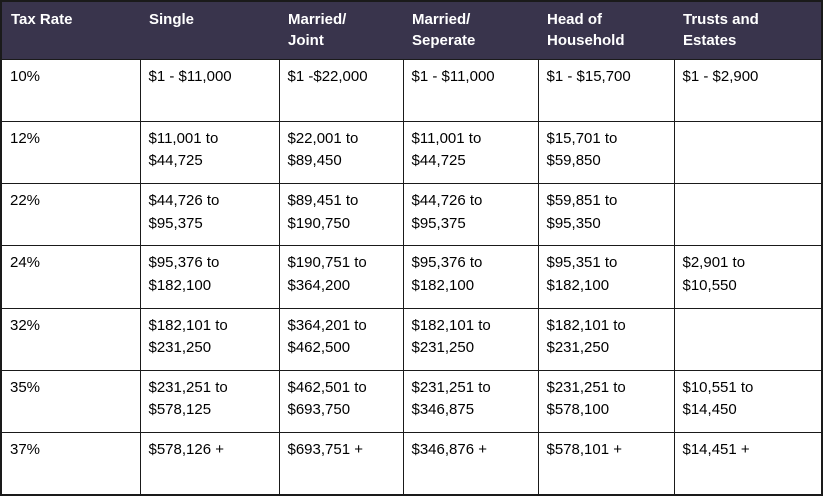 This screenshot has height=499, width=823. What do you see at coordinates (70, 464) in the screenshot?
I see `cell-tax-rate: 37%` at bounding box center [70, 464].